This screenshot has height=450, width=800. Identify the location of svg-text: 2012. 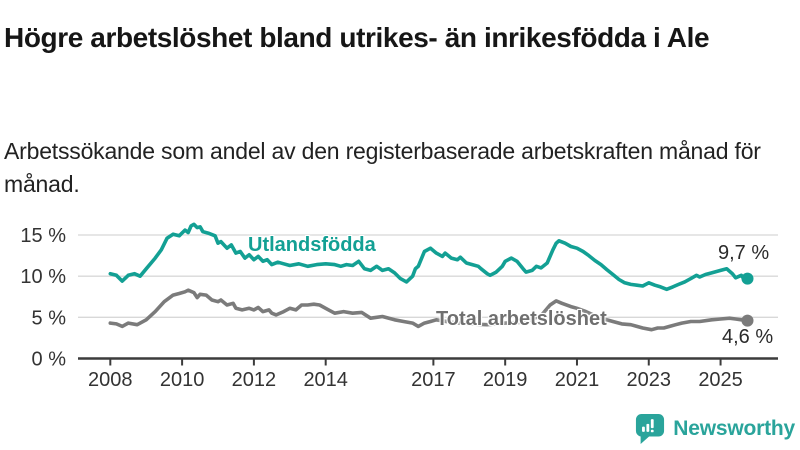
(254, 380).